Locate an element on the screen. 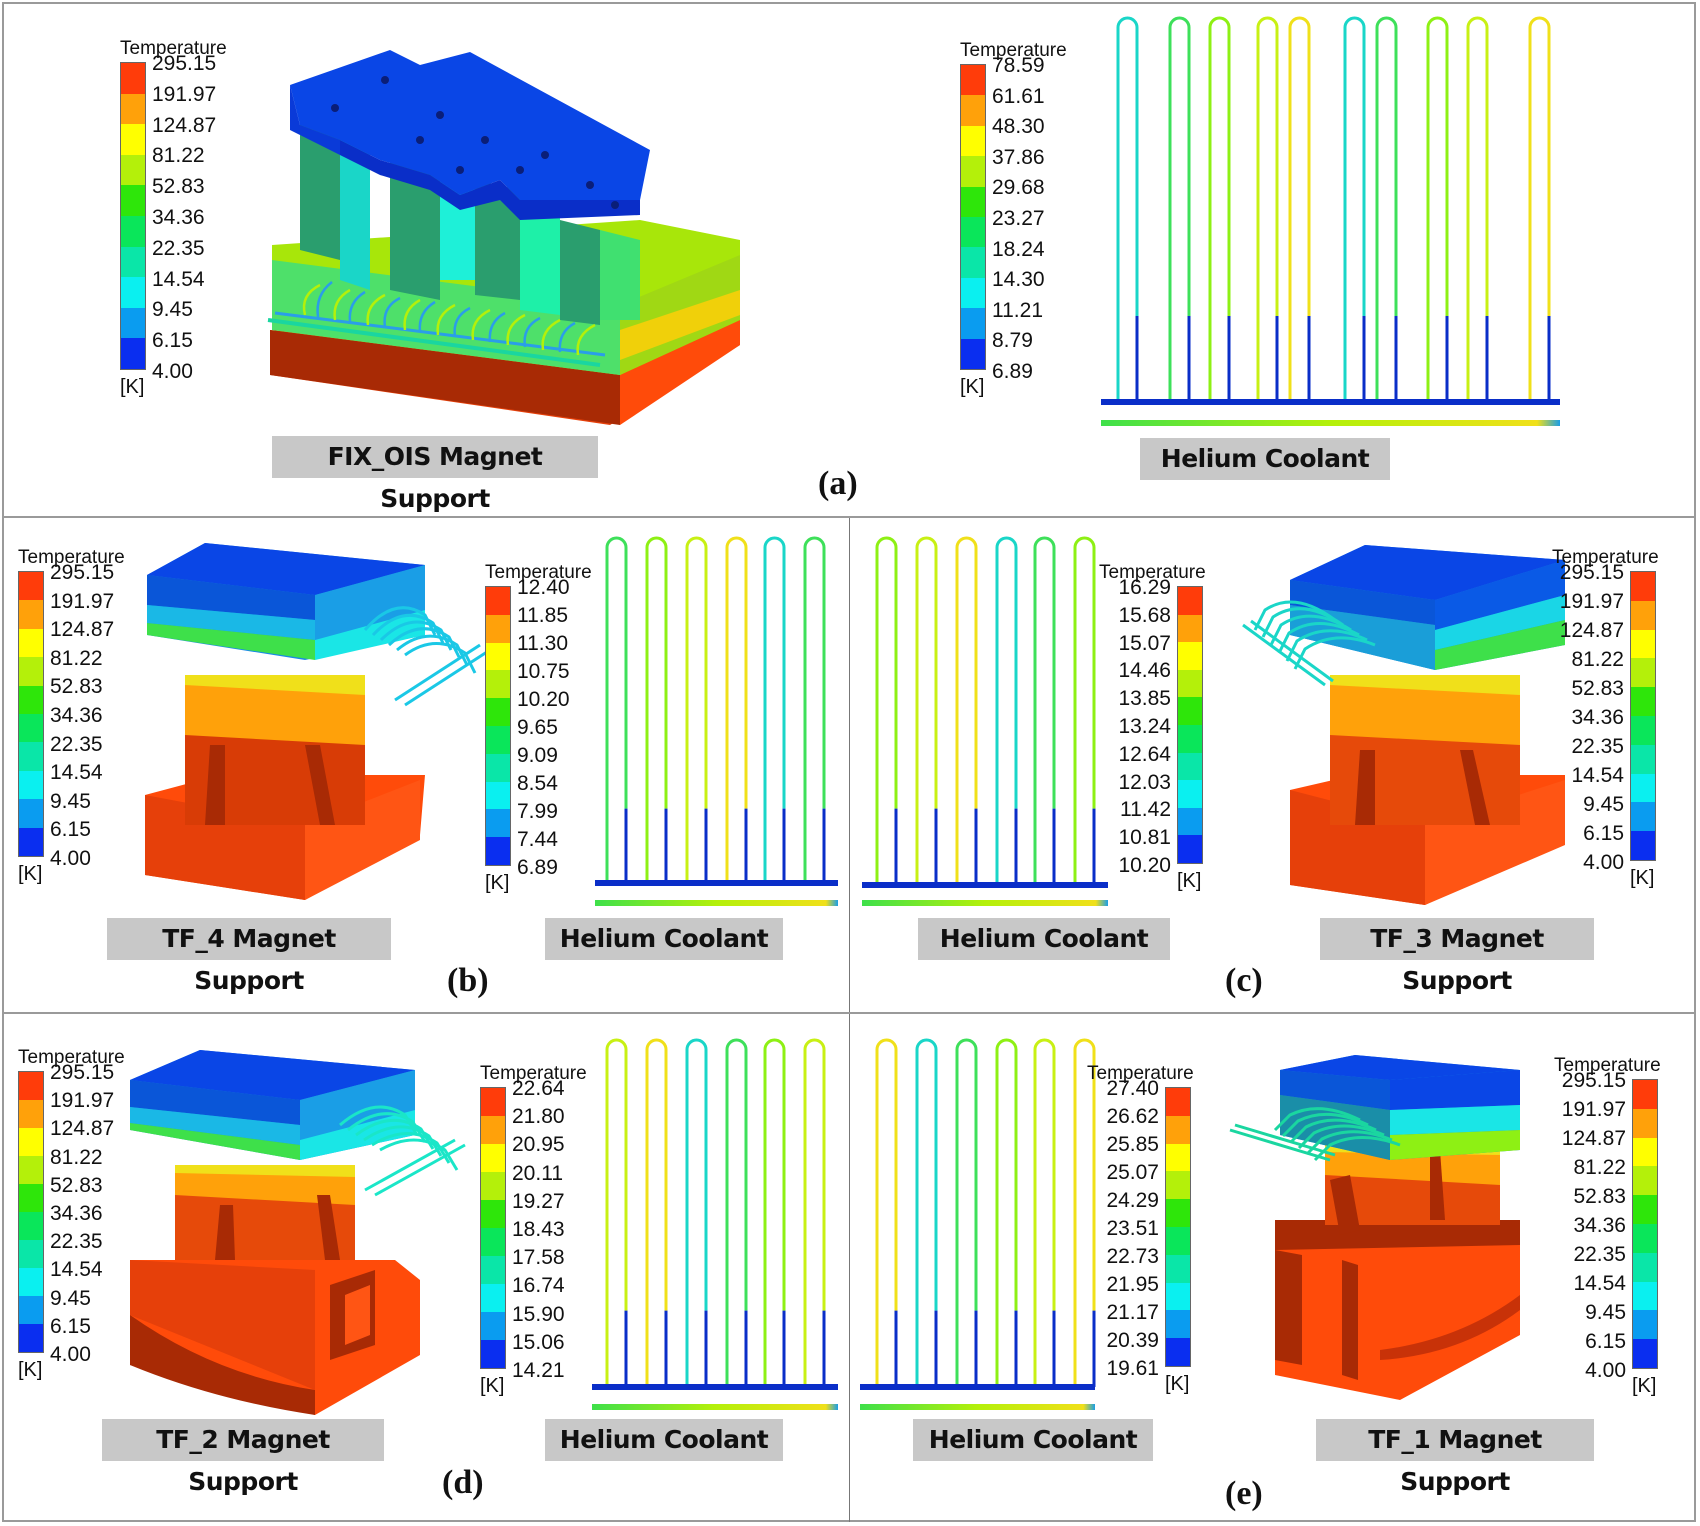 This screenshot has width=1700, height=1526. legend-tick: 22.73 is located at coordinates (1132, 1256).